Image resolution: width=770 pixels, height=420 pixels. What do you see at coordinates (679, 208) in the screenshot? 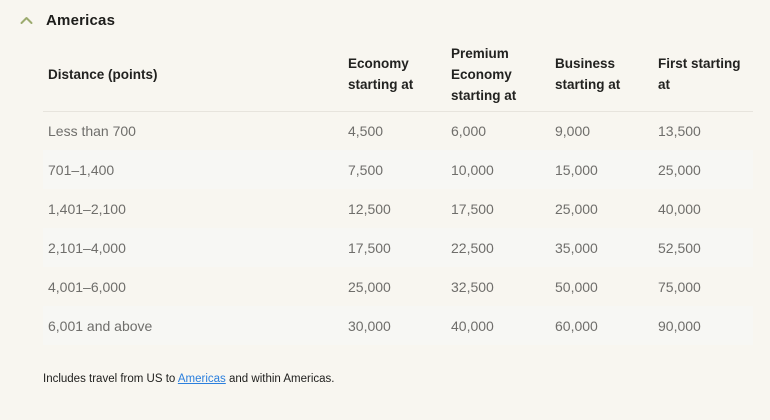
I see `cell-first: 40,000` at bounding box center [679, 208].